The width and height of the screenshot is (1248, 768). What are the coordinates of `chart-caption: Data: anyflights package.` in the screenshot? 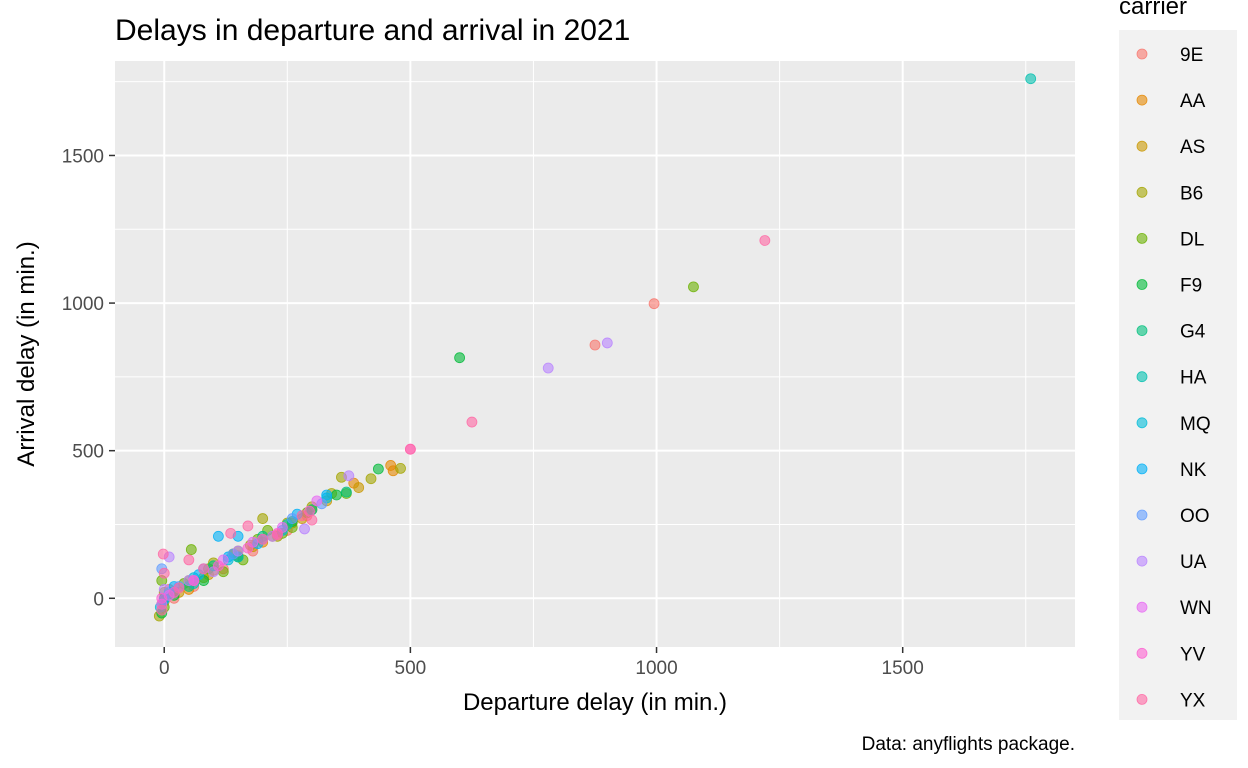 It's located at (968, 744).